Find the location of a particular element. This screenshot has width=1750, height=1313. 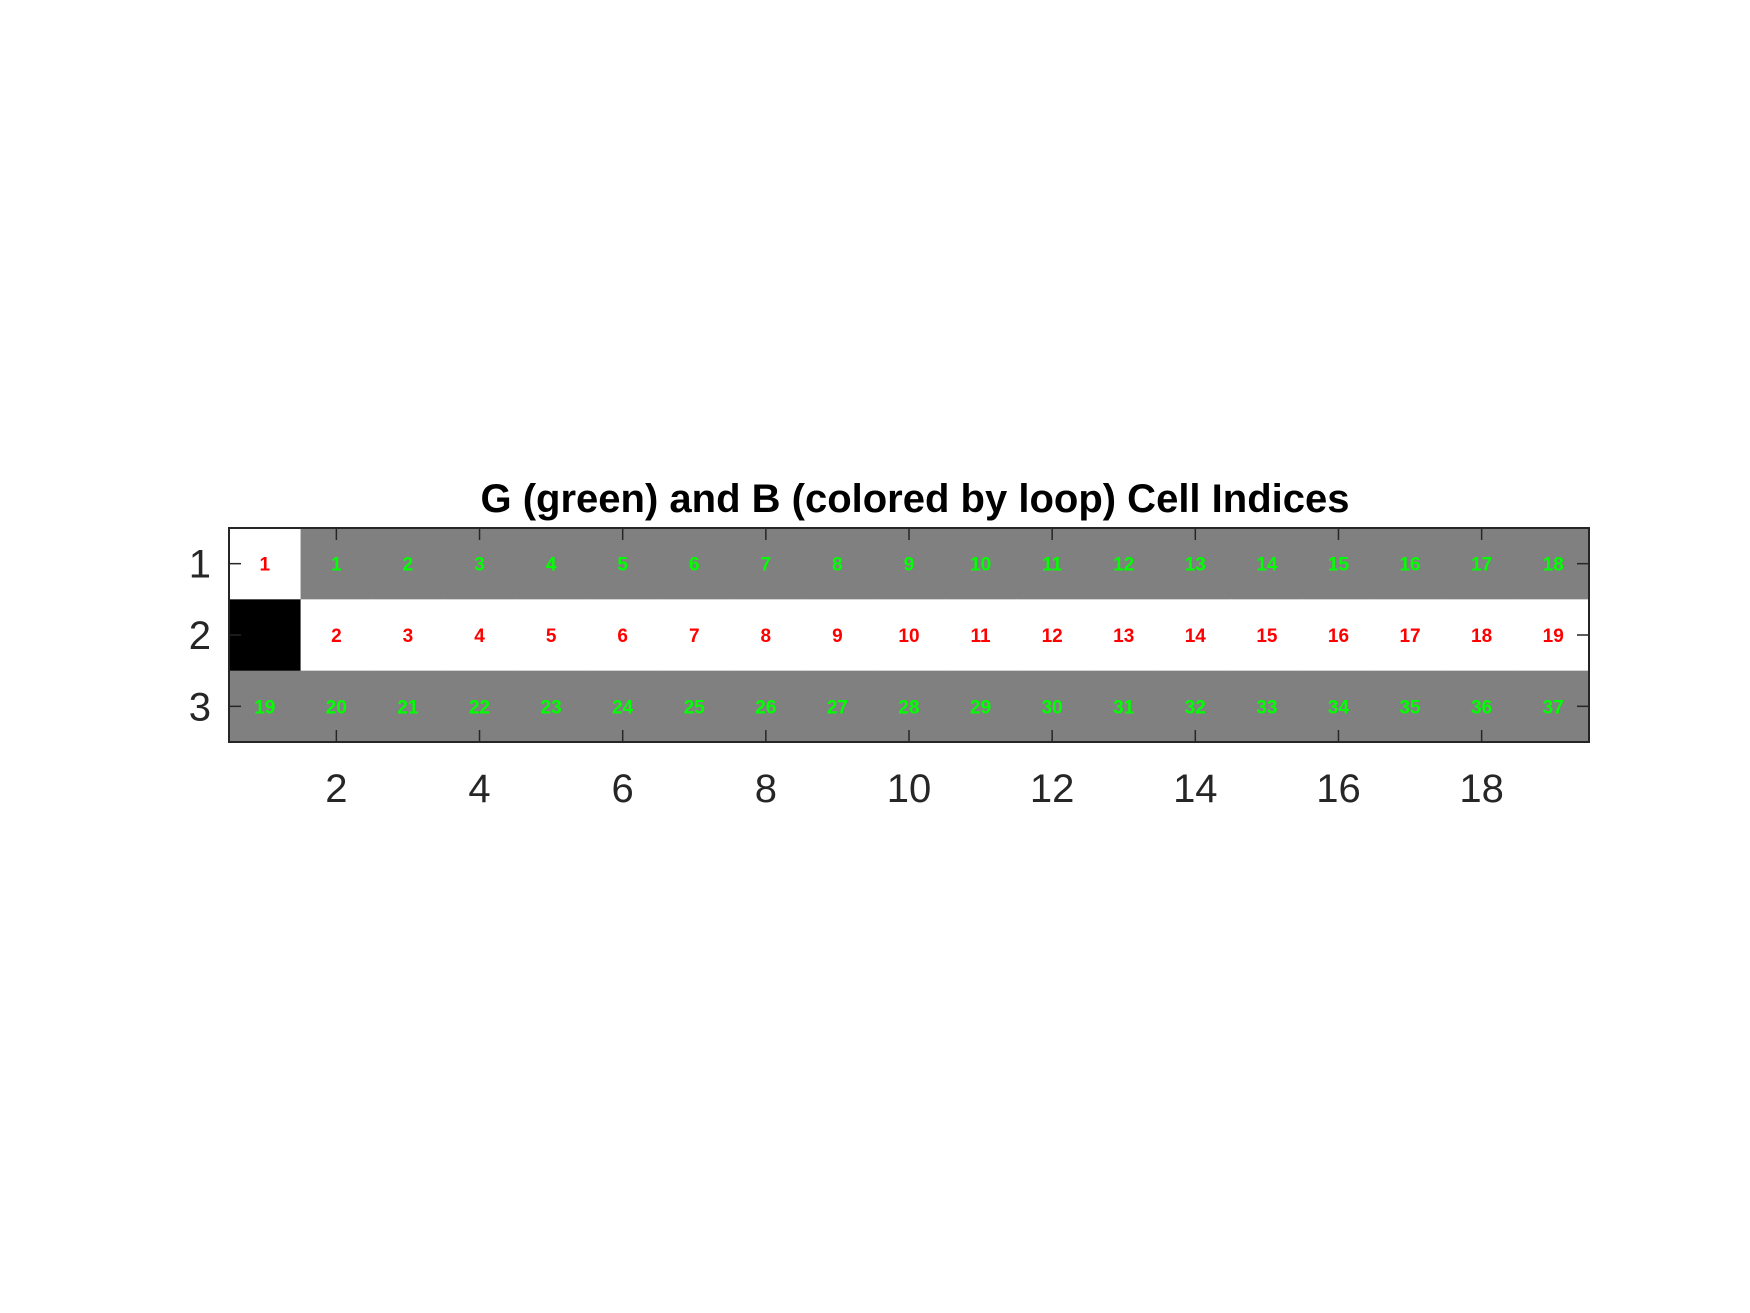

x-tick-label: 6 is located at coordinates (623, 789).